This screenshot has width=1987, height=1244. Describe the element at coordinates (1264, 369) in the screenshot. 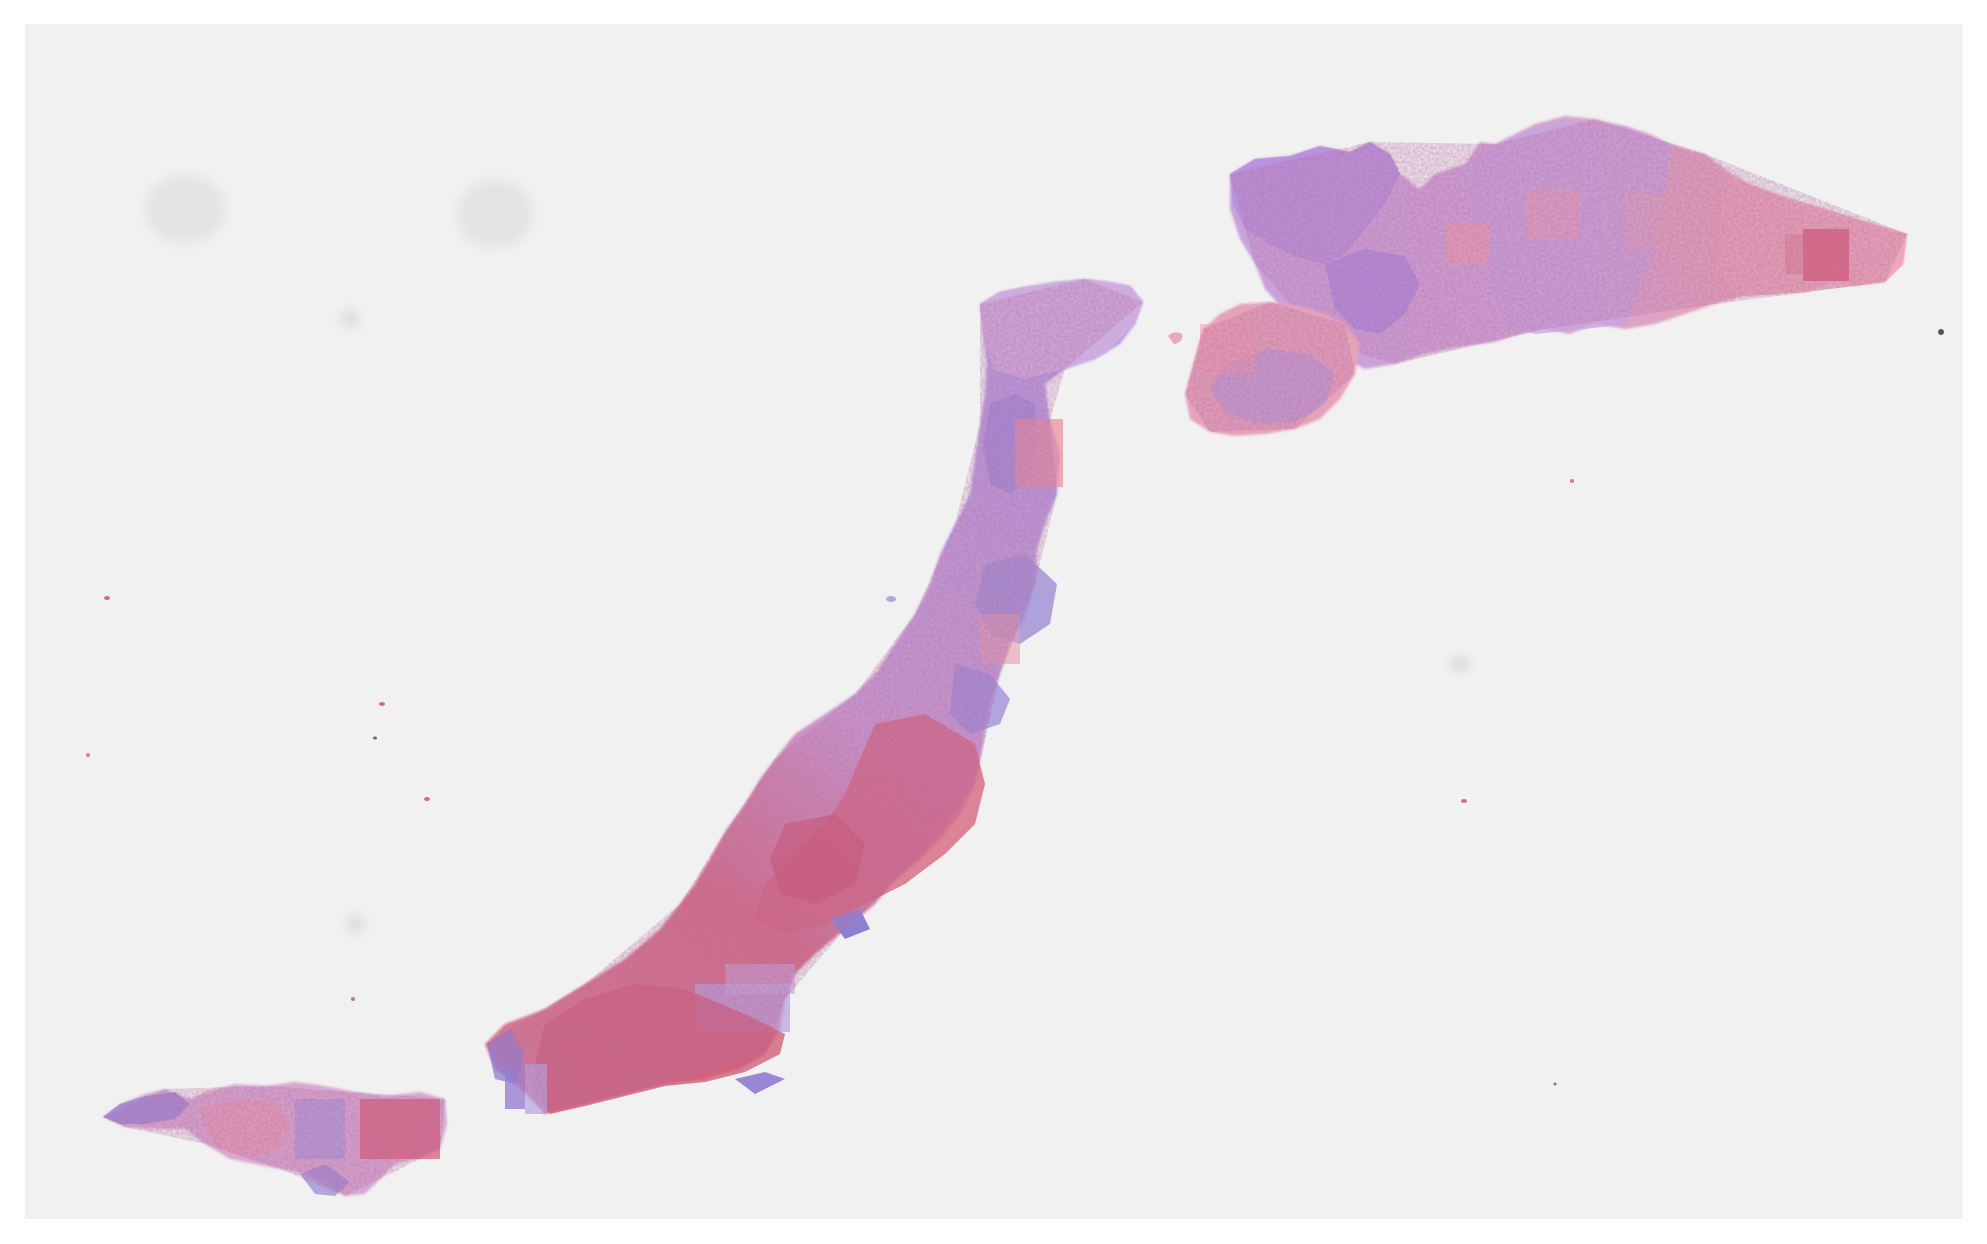

I see `middle-small-fragment` at that location.